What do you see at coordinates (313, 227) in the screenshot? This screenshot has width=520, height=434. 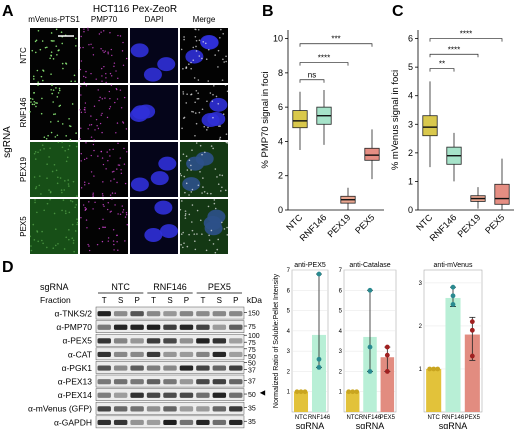 I see `x-tick-label: RNF146` at bounding box center [313, 227].